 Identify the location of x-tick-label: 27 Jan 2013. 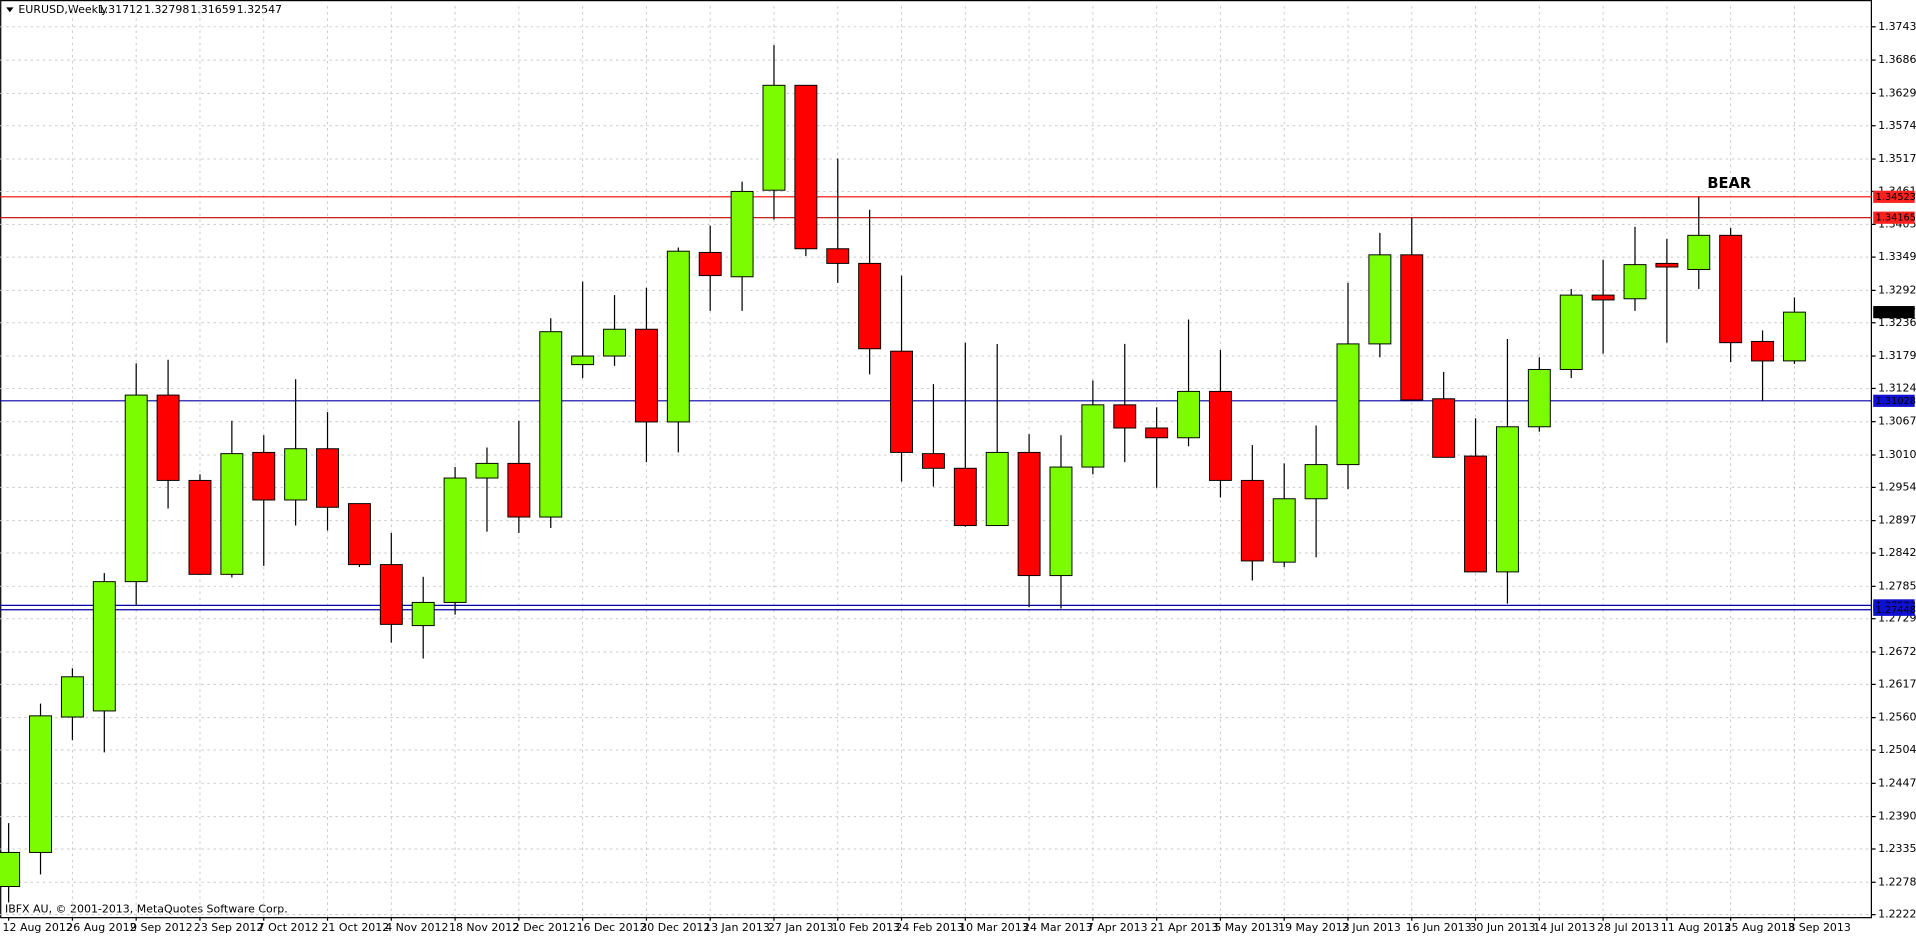
(801, 927).